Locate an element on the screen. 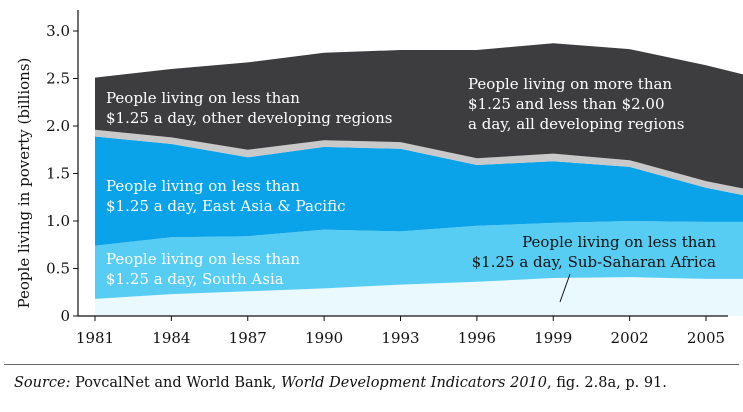 This screenshot has height=412, width=743. x-tick-label: 1984 is located at coordinates (171, 338).